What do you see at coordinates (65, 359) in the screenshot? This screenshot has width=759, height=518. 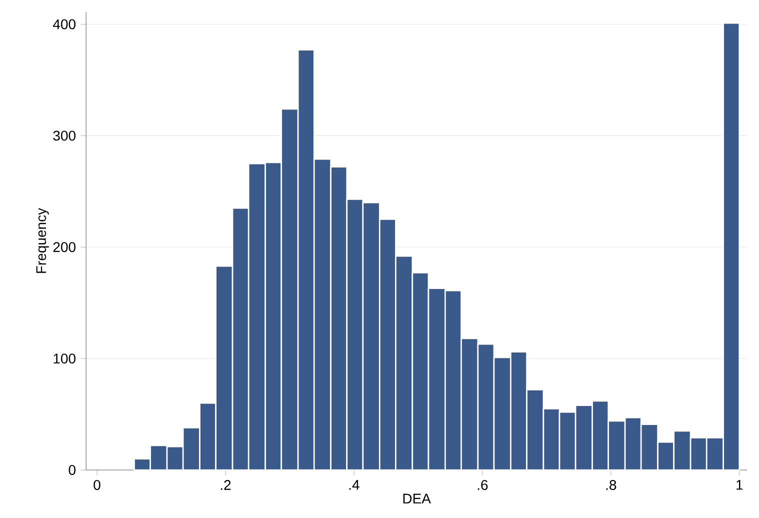 I see `y-tick-label: 100` at bounding box center [65, 359].